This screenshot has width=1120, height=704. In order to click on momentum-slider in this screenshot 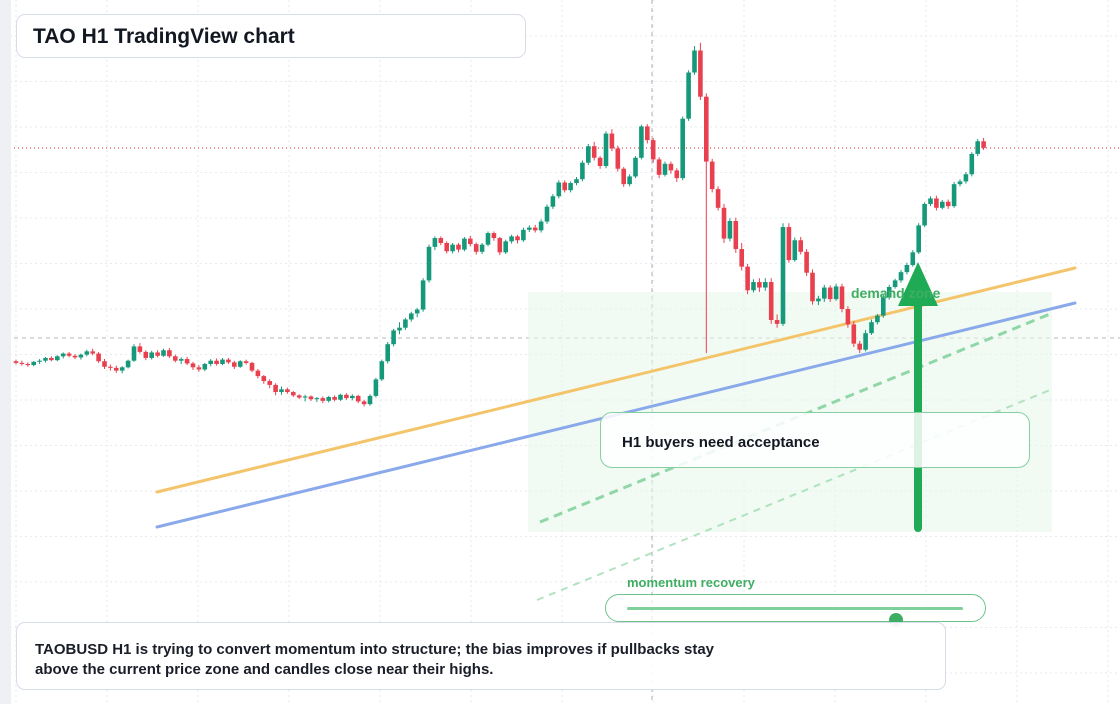, I will do `click(795, 610)`.